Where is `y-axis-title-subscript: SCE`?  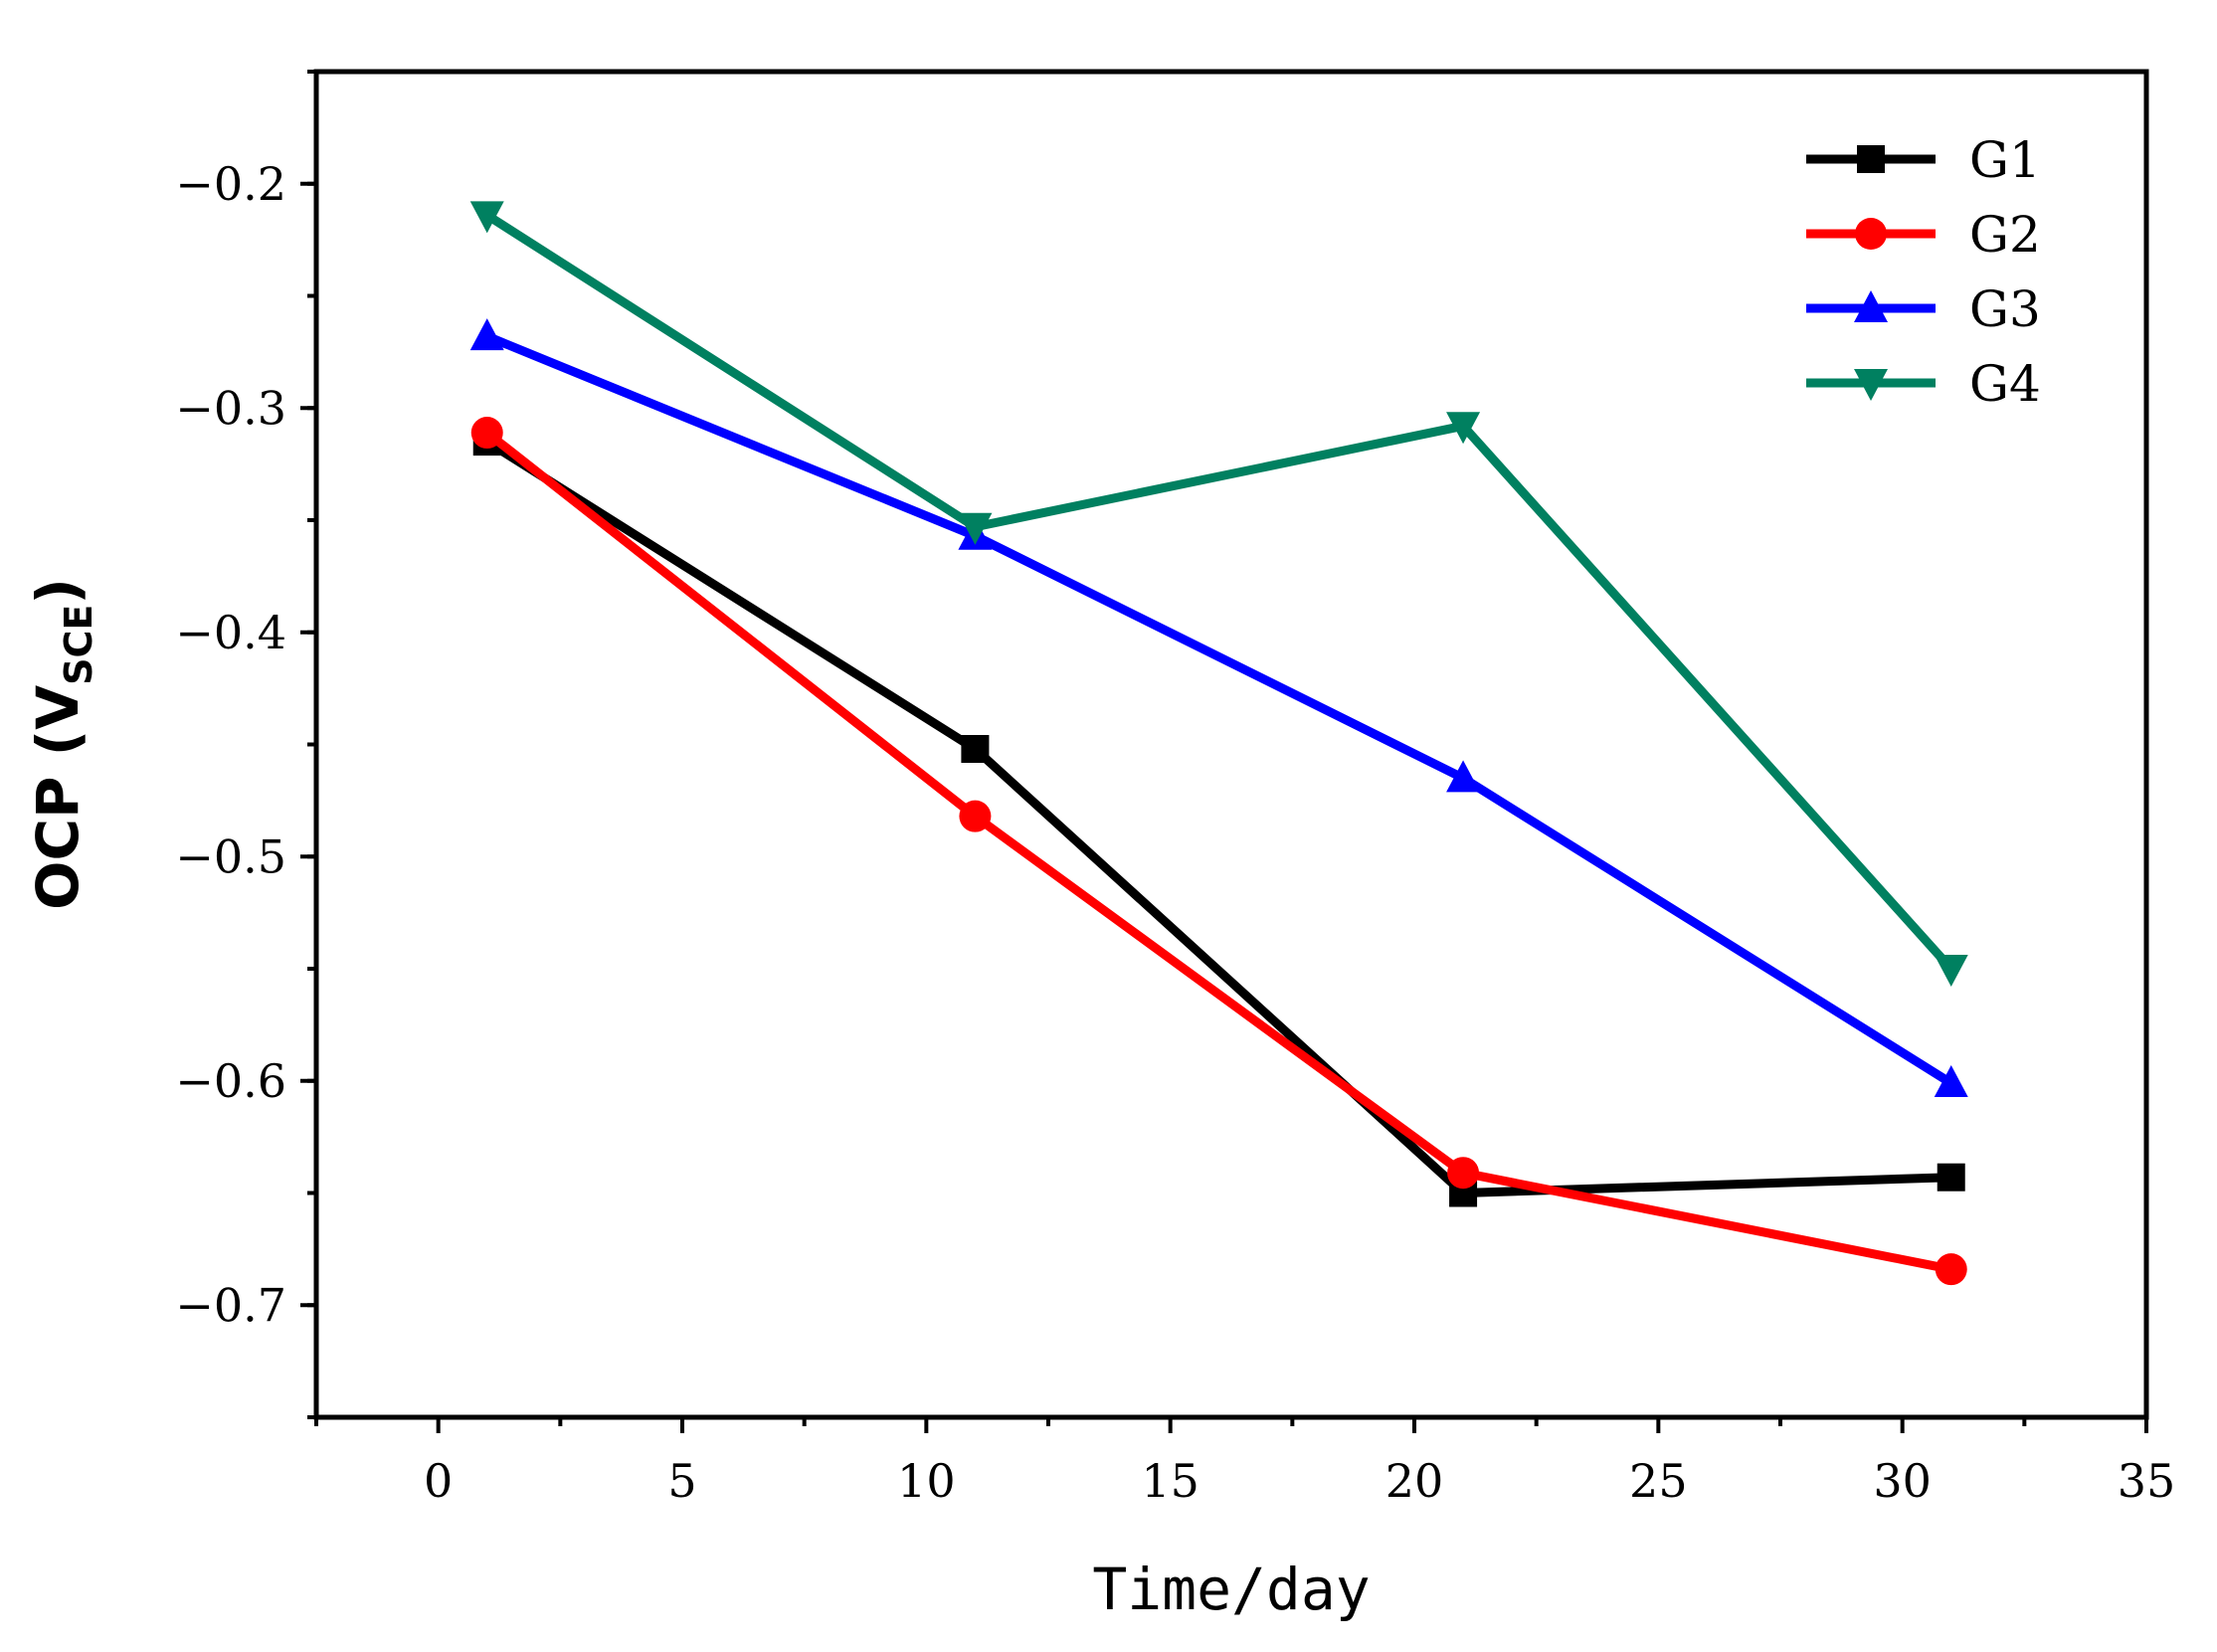
y-axis-title-subscript: SCE is located at coordinates (78, 645).